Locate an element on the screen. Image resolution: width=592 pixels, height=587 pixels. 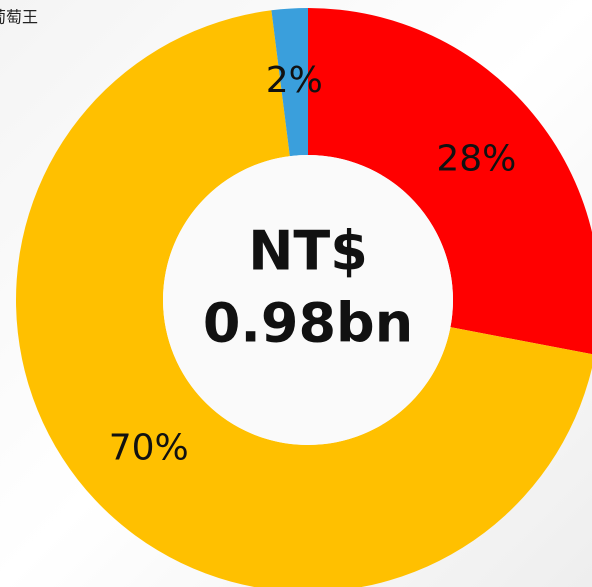
legend-label: 葡萄王 is located at coordinates (19, 17).